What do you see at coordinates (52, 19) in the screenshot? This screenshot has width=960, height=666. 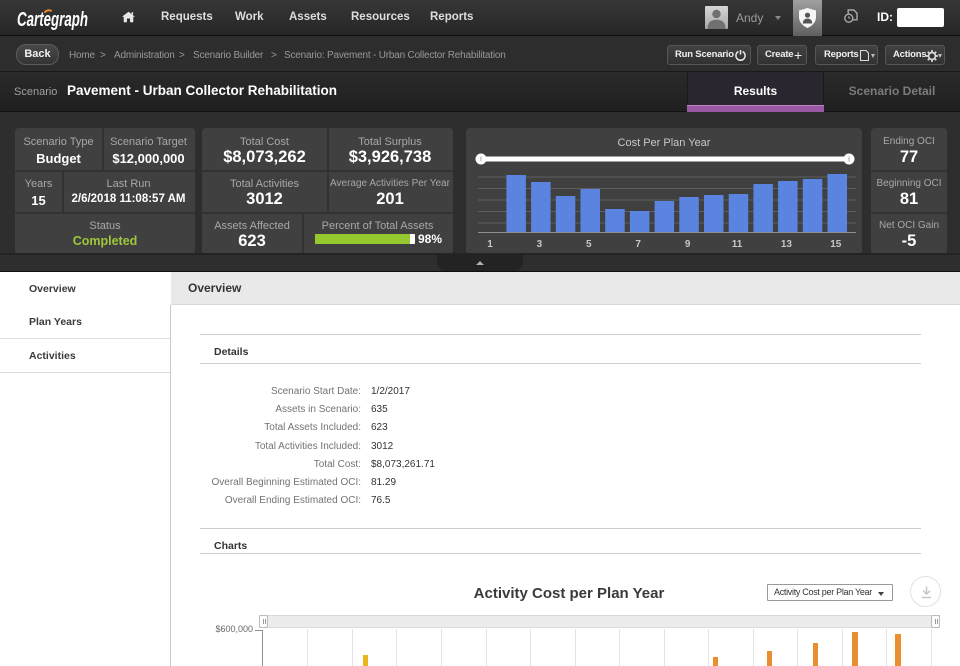 I see `svg-text: Cartegraph` at bounding box center [52, 19].